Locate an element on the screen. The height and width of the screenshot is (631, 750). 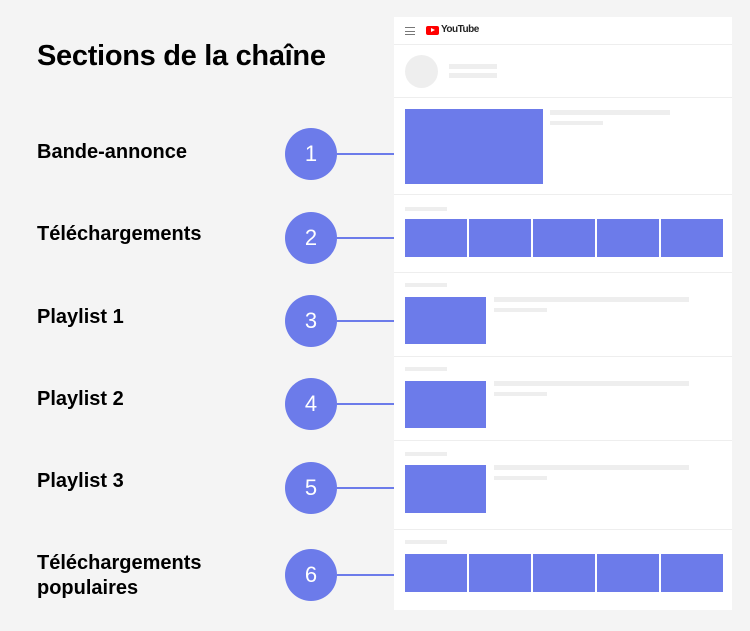
trailer-video-thumbnail is located at coordinates (474, 146).